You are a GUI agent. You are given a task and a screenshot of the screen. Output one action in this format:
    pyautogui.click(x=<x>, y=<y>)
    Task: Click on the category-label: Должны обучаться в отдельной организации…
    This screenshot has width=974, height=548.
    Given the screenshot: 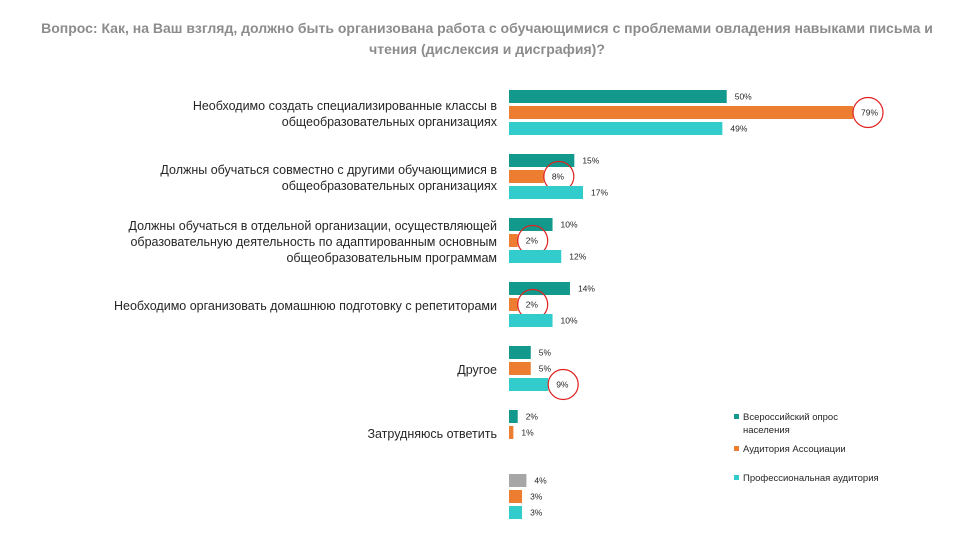 What is the action you would take?
    pyautogui.click(x=312, y=226)
    